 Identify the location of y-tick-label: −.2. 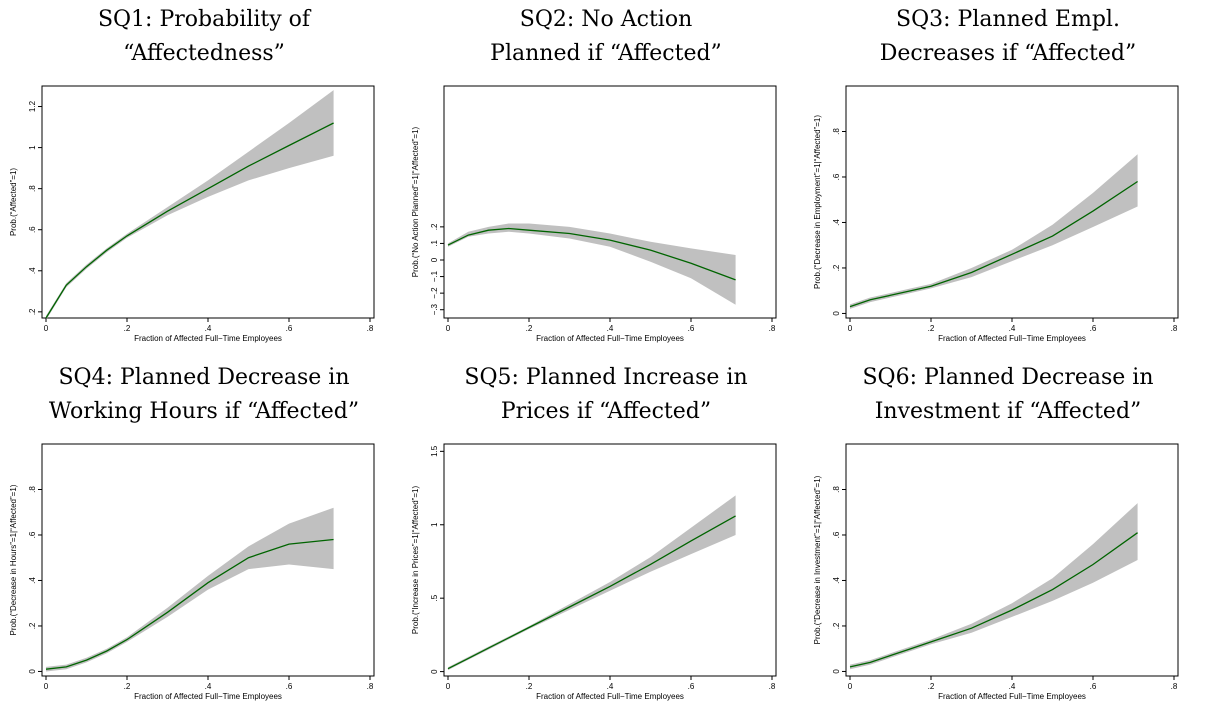
(434, 293).